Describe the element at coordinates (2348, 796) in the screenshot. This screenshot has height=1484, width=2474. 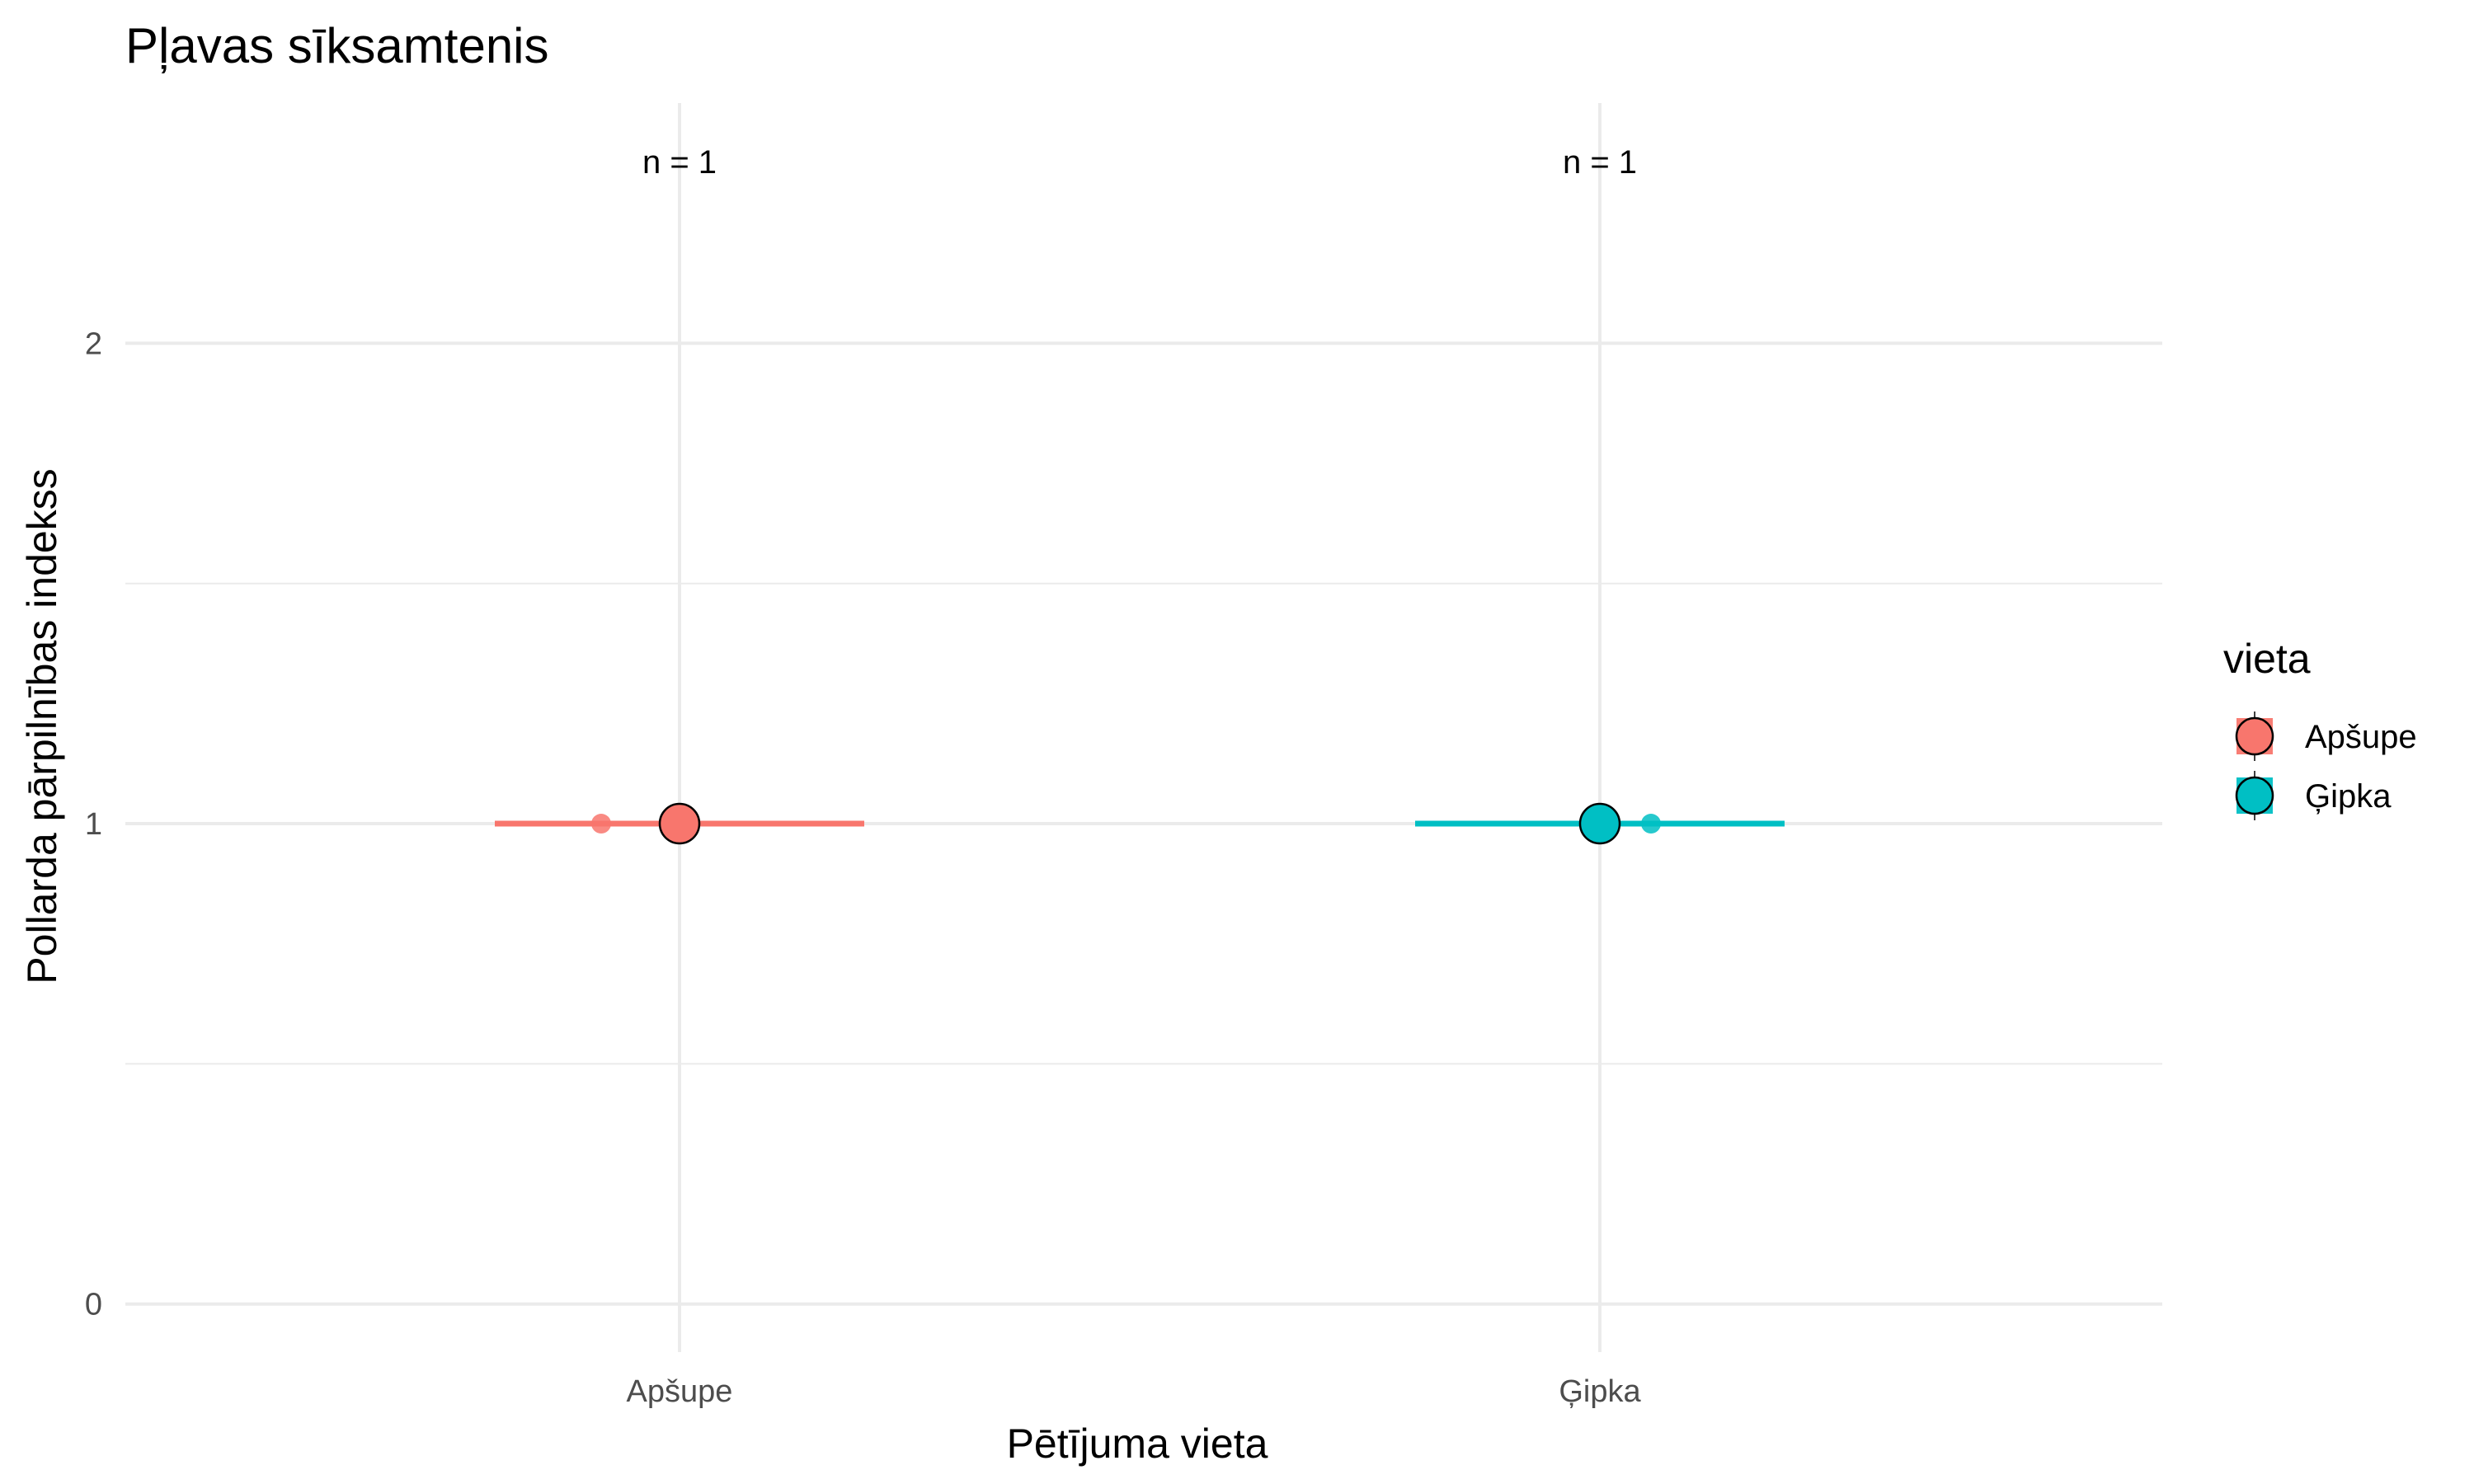
I see `legend-label: Ģipka` at that location.